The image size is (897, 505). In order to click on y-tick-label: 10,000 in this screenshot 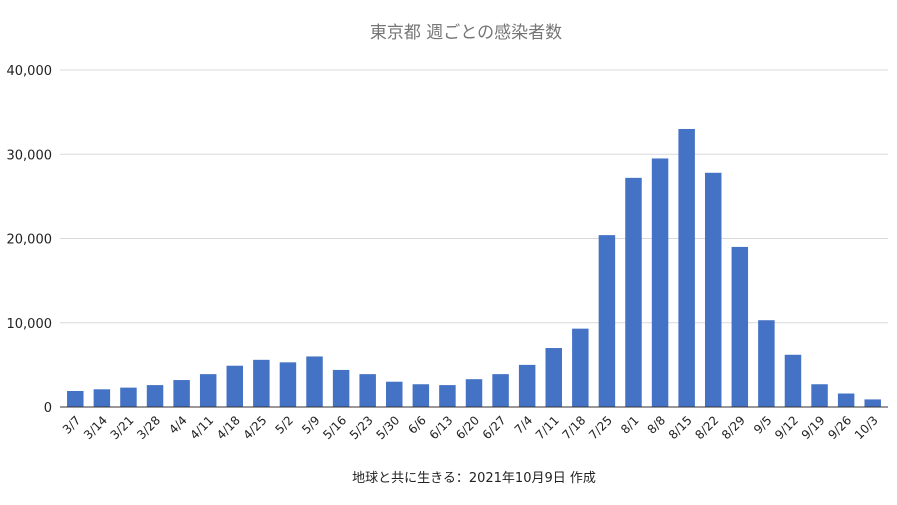, I will do `click(30, 324)`.